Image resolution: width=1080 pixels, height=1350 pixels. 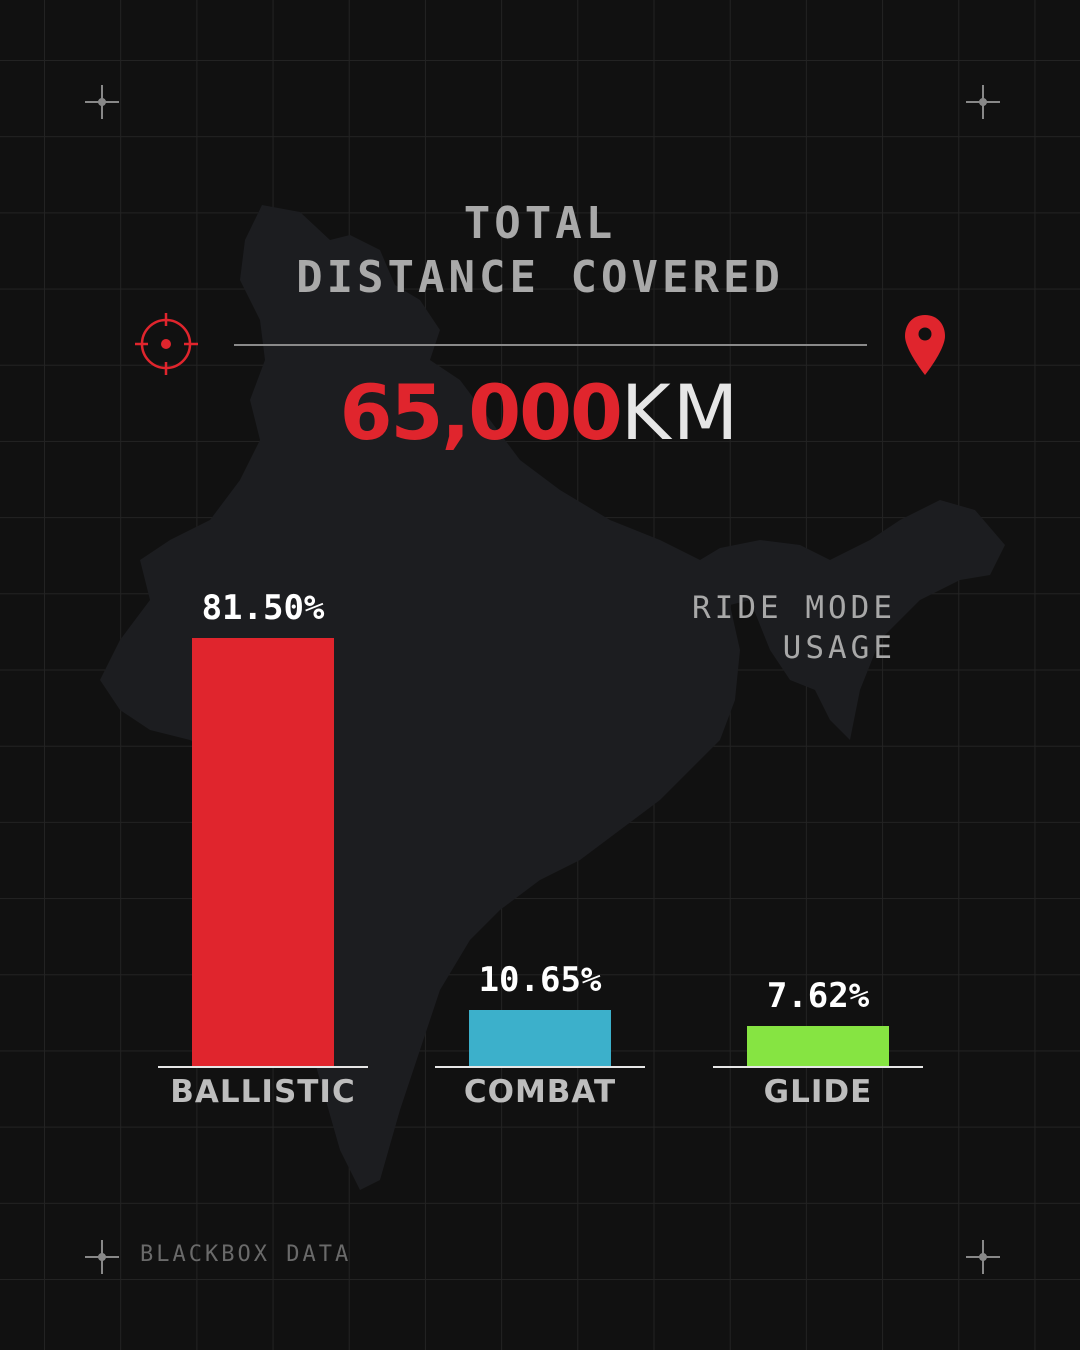 What do you see at coordinates (263, 608) in the screenshot?
I see `value-label-ballistic: 81.50%` at bounding box center [263, 608].